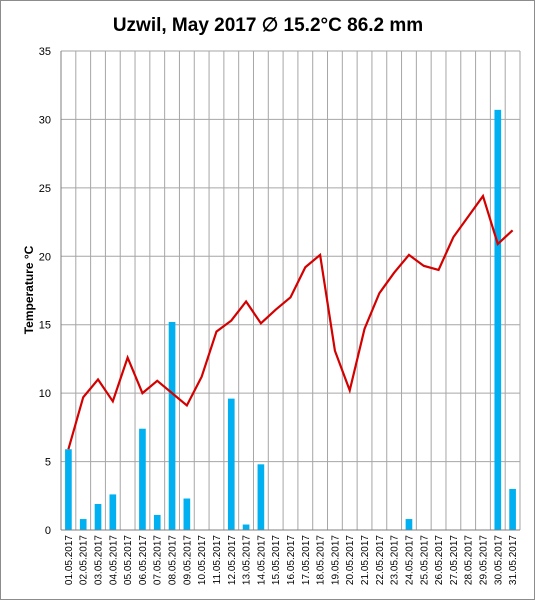 This screenshot has width=535, height=601. I want to click on y-tick-label: 0, so click(48, 531).